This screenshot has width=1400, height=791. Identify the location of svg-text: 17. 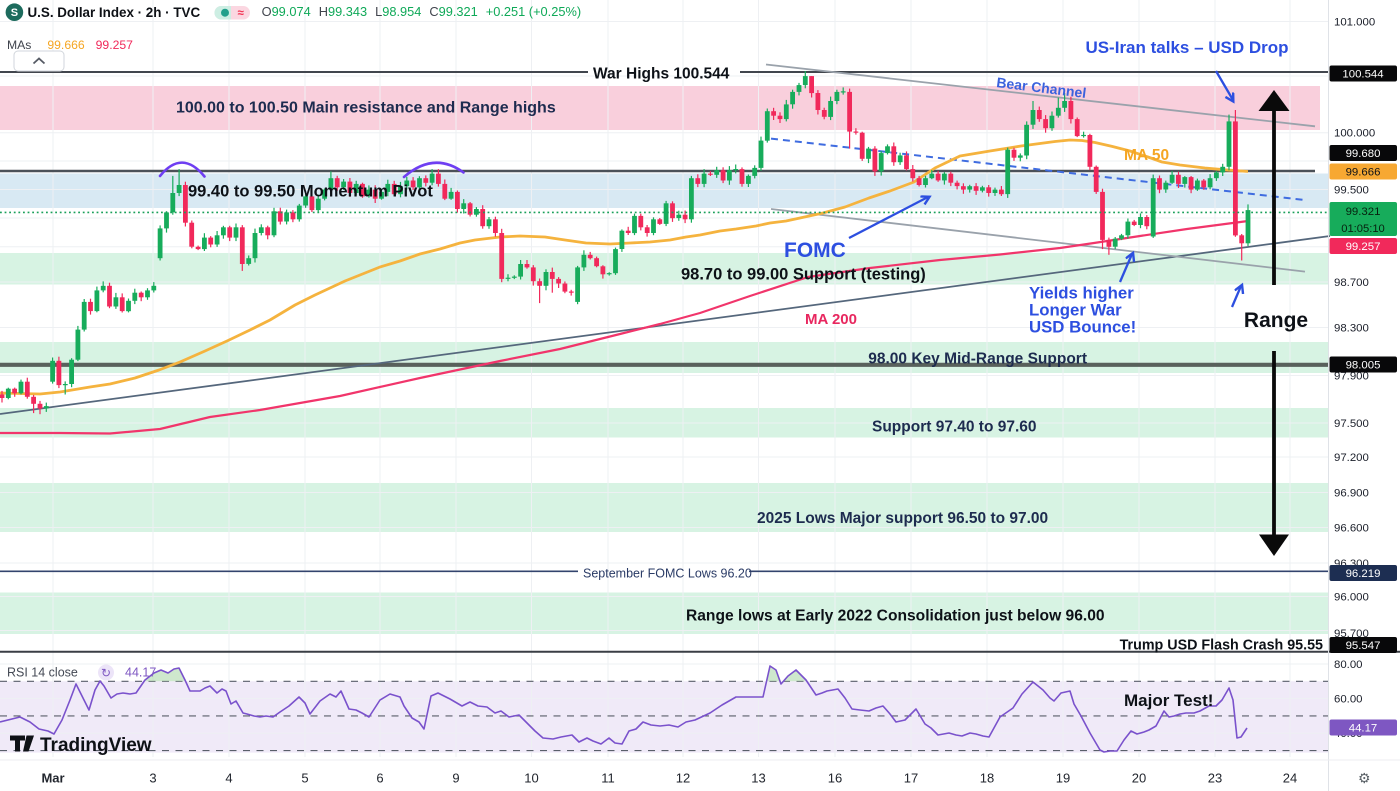
(911, 778).